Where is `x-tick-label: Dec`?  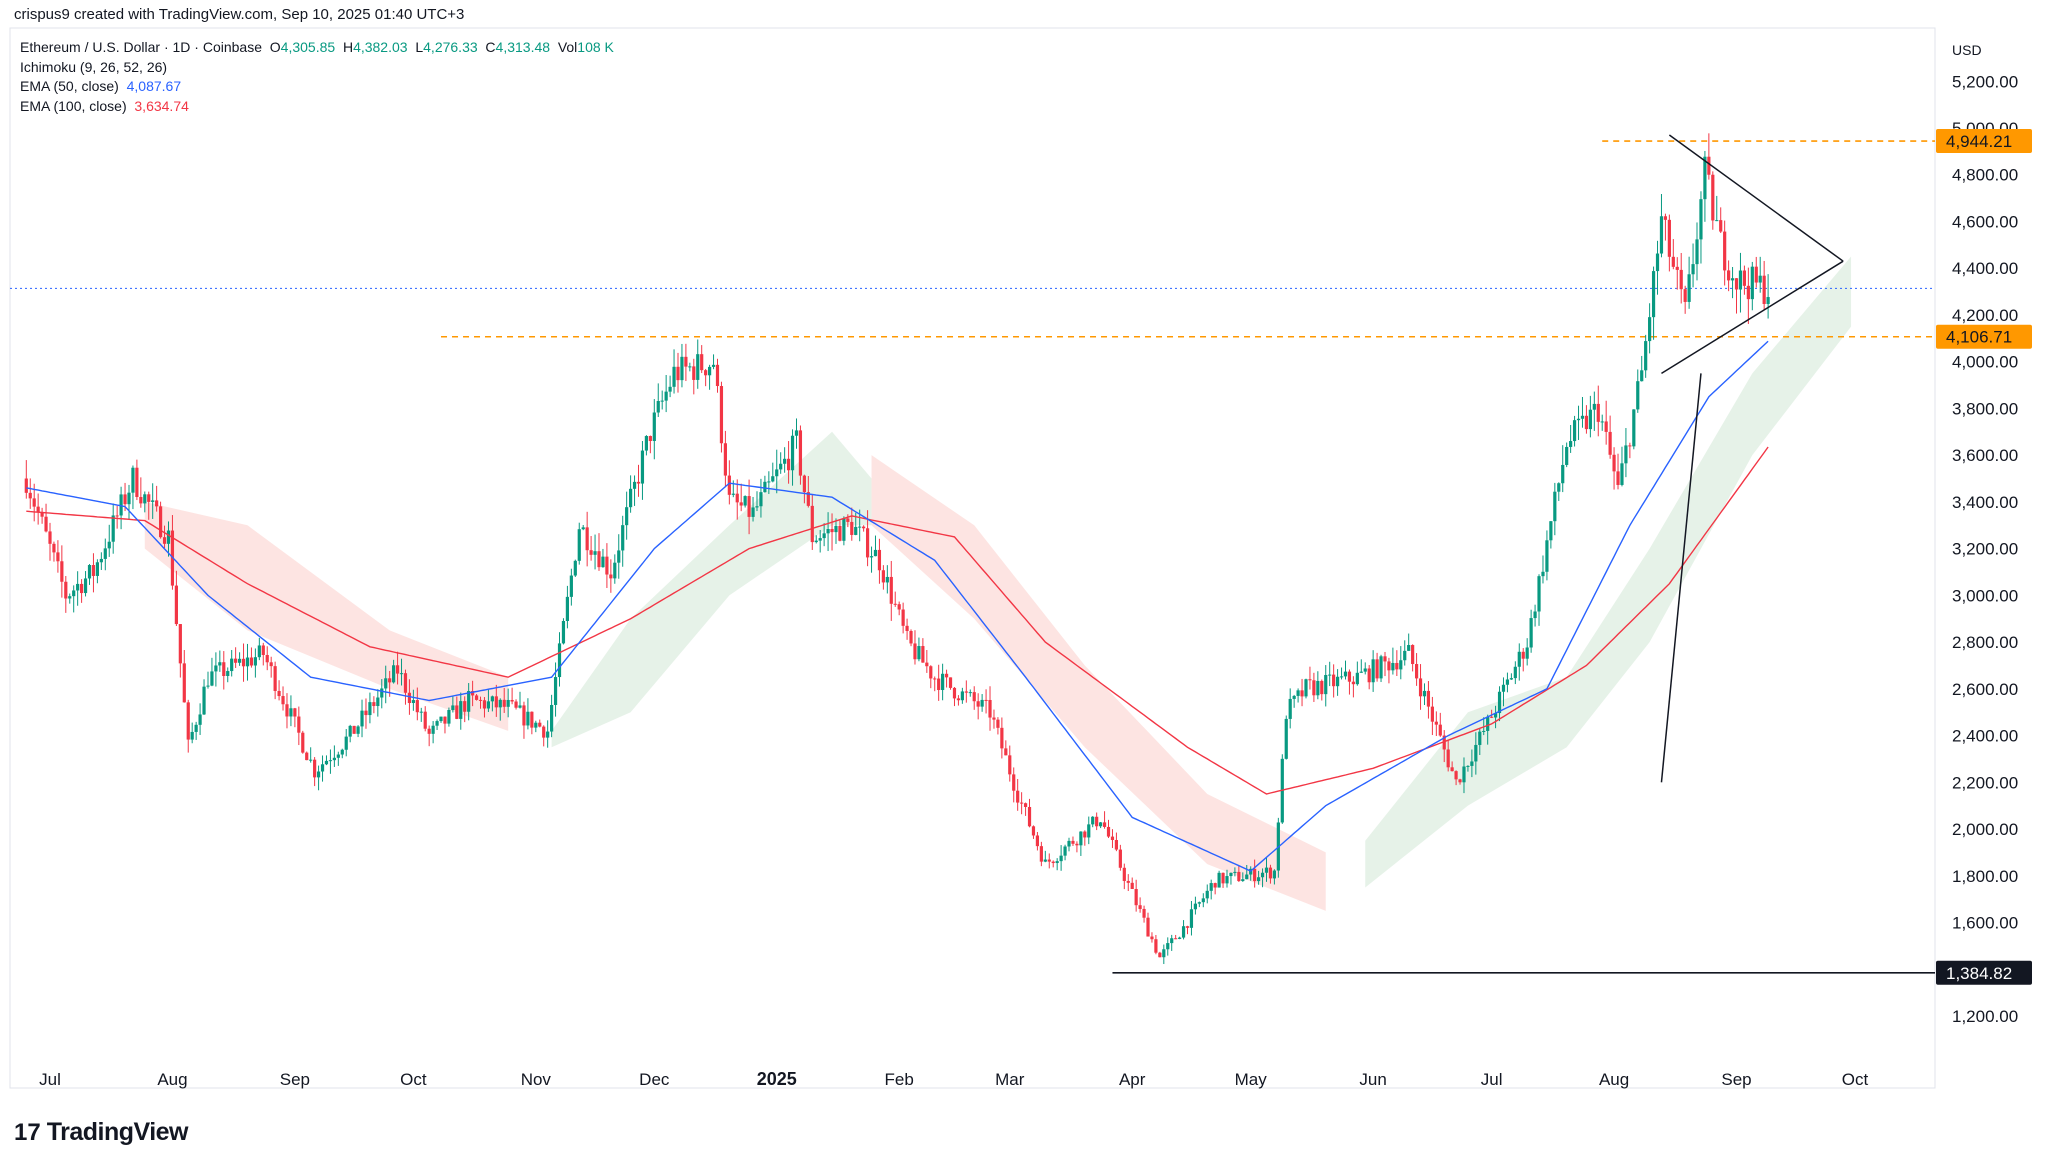
x-tick-label: Dec is located at coordinates (654, 1079).